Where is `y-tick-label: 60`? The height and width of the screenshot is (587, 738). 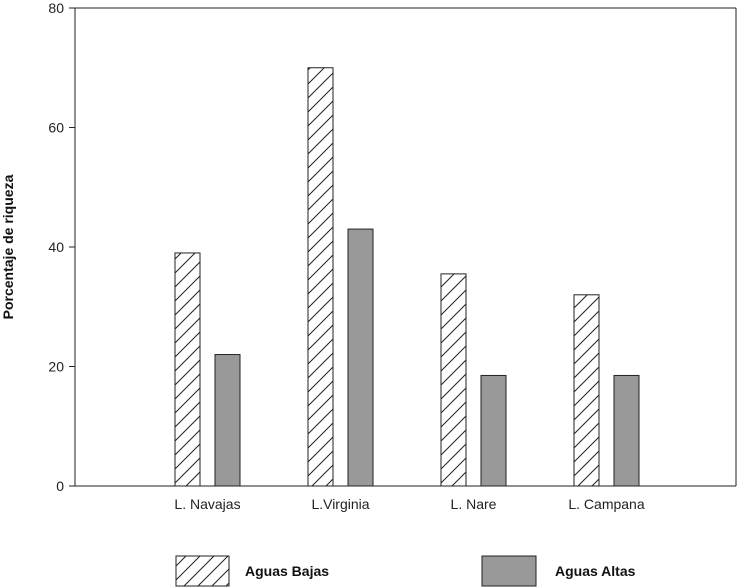
y-tick-label: 60 is located at coordinates (56, 128).